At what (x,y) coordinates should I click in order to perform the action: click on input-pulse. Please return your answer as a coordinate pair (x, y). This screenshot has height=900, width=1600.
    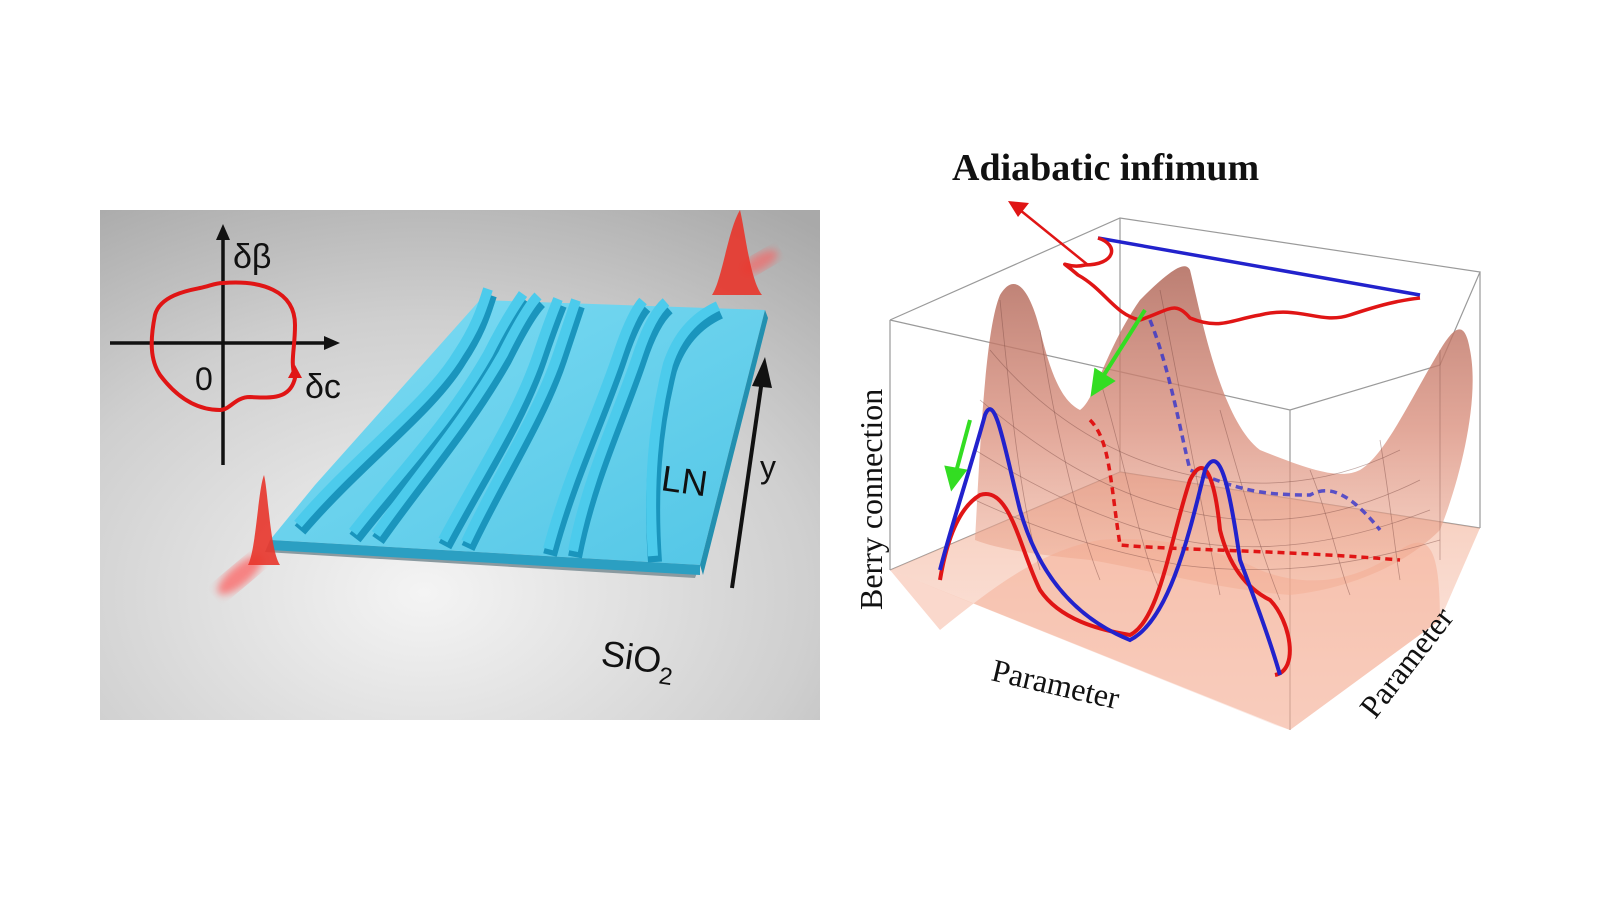
    Looking at the image, I should click on (248, 535).